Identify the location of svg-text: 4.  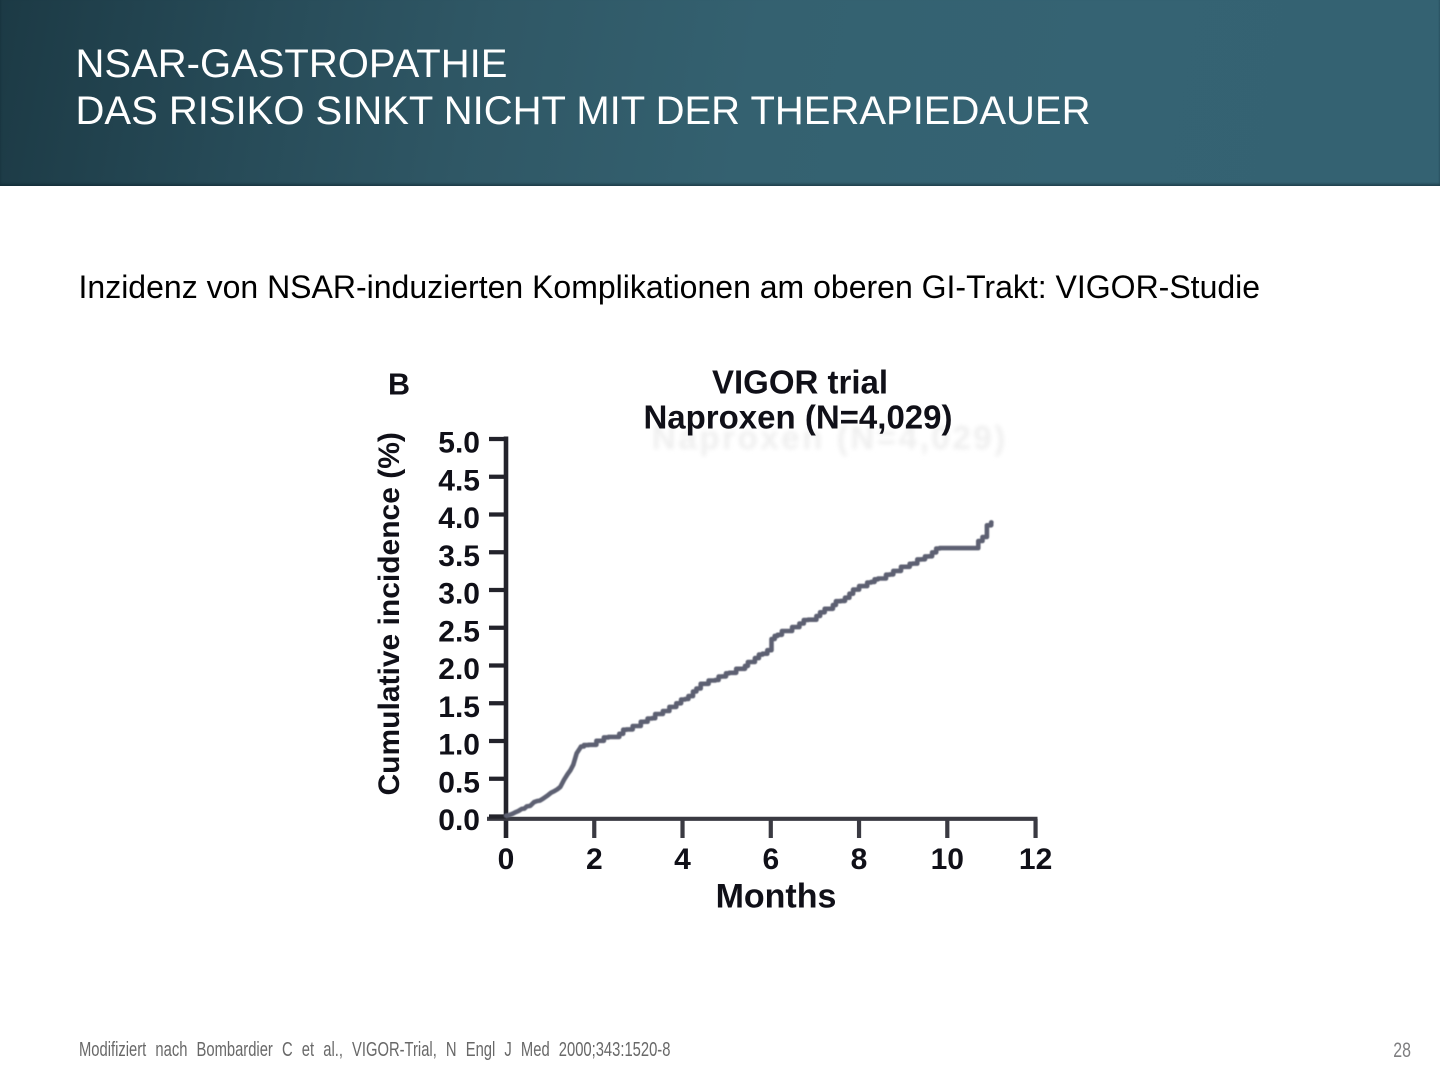
(682, 859).